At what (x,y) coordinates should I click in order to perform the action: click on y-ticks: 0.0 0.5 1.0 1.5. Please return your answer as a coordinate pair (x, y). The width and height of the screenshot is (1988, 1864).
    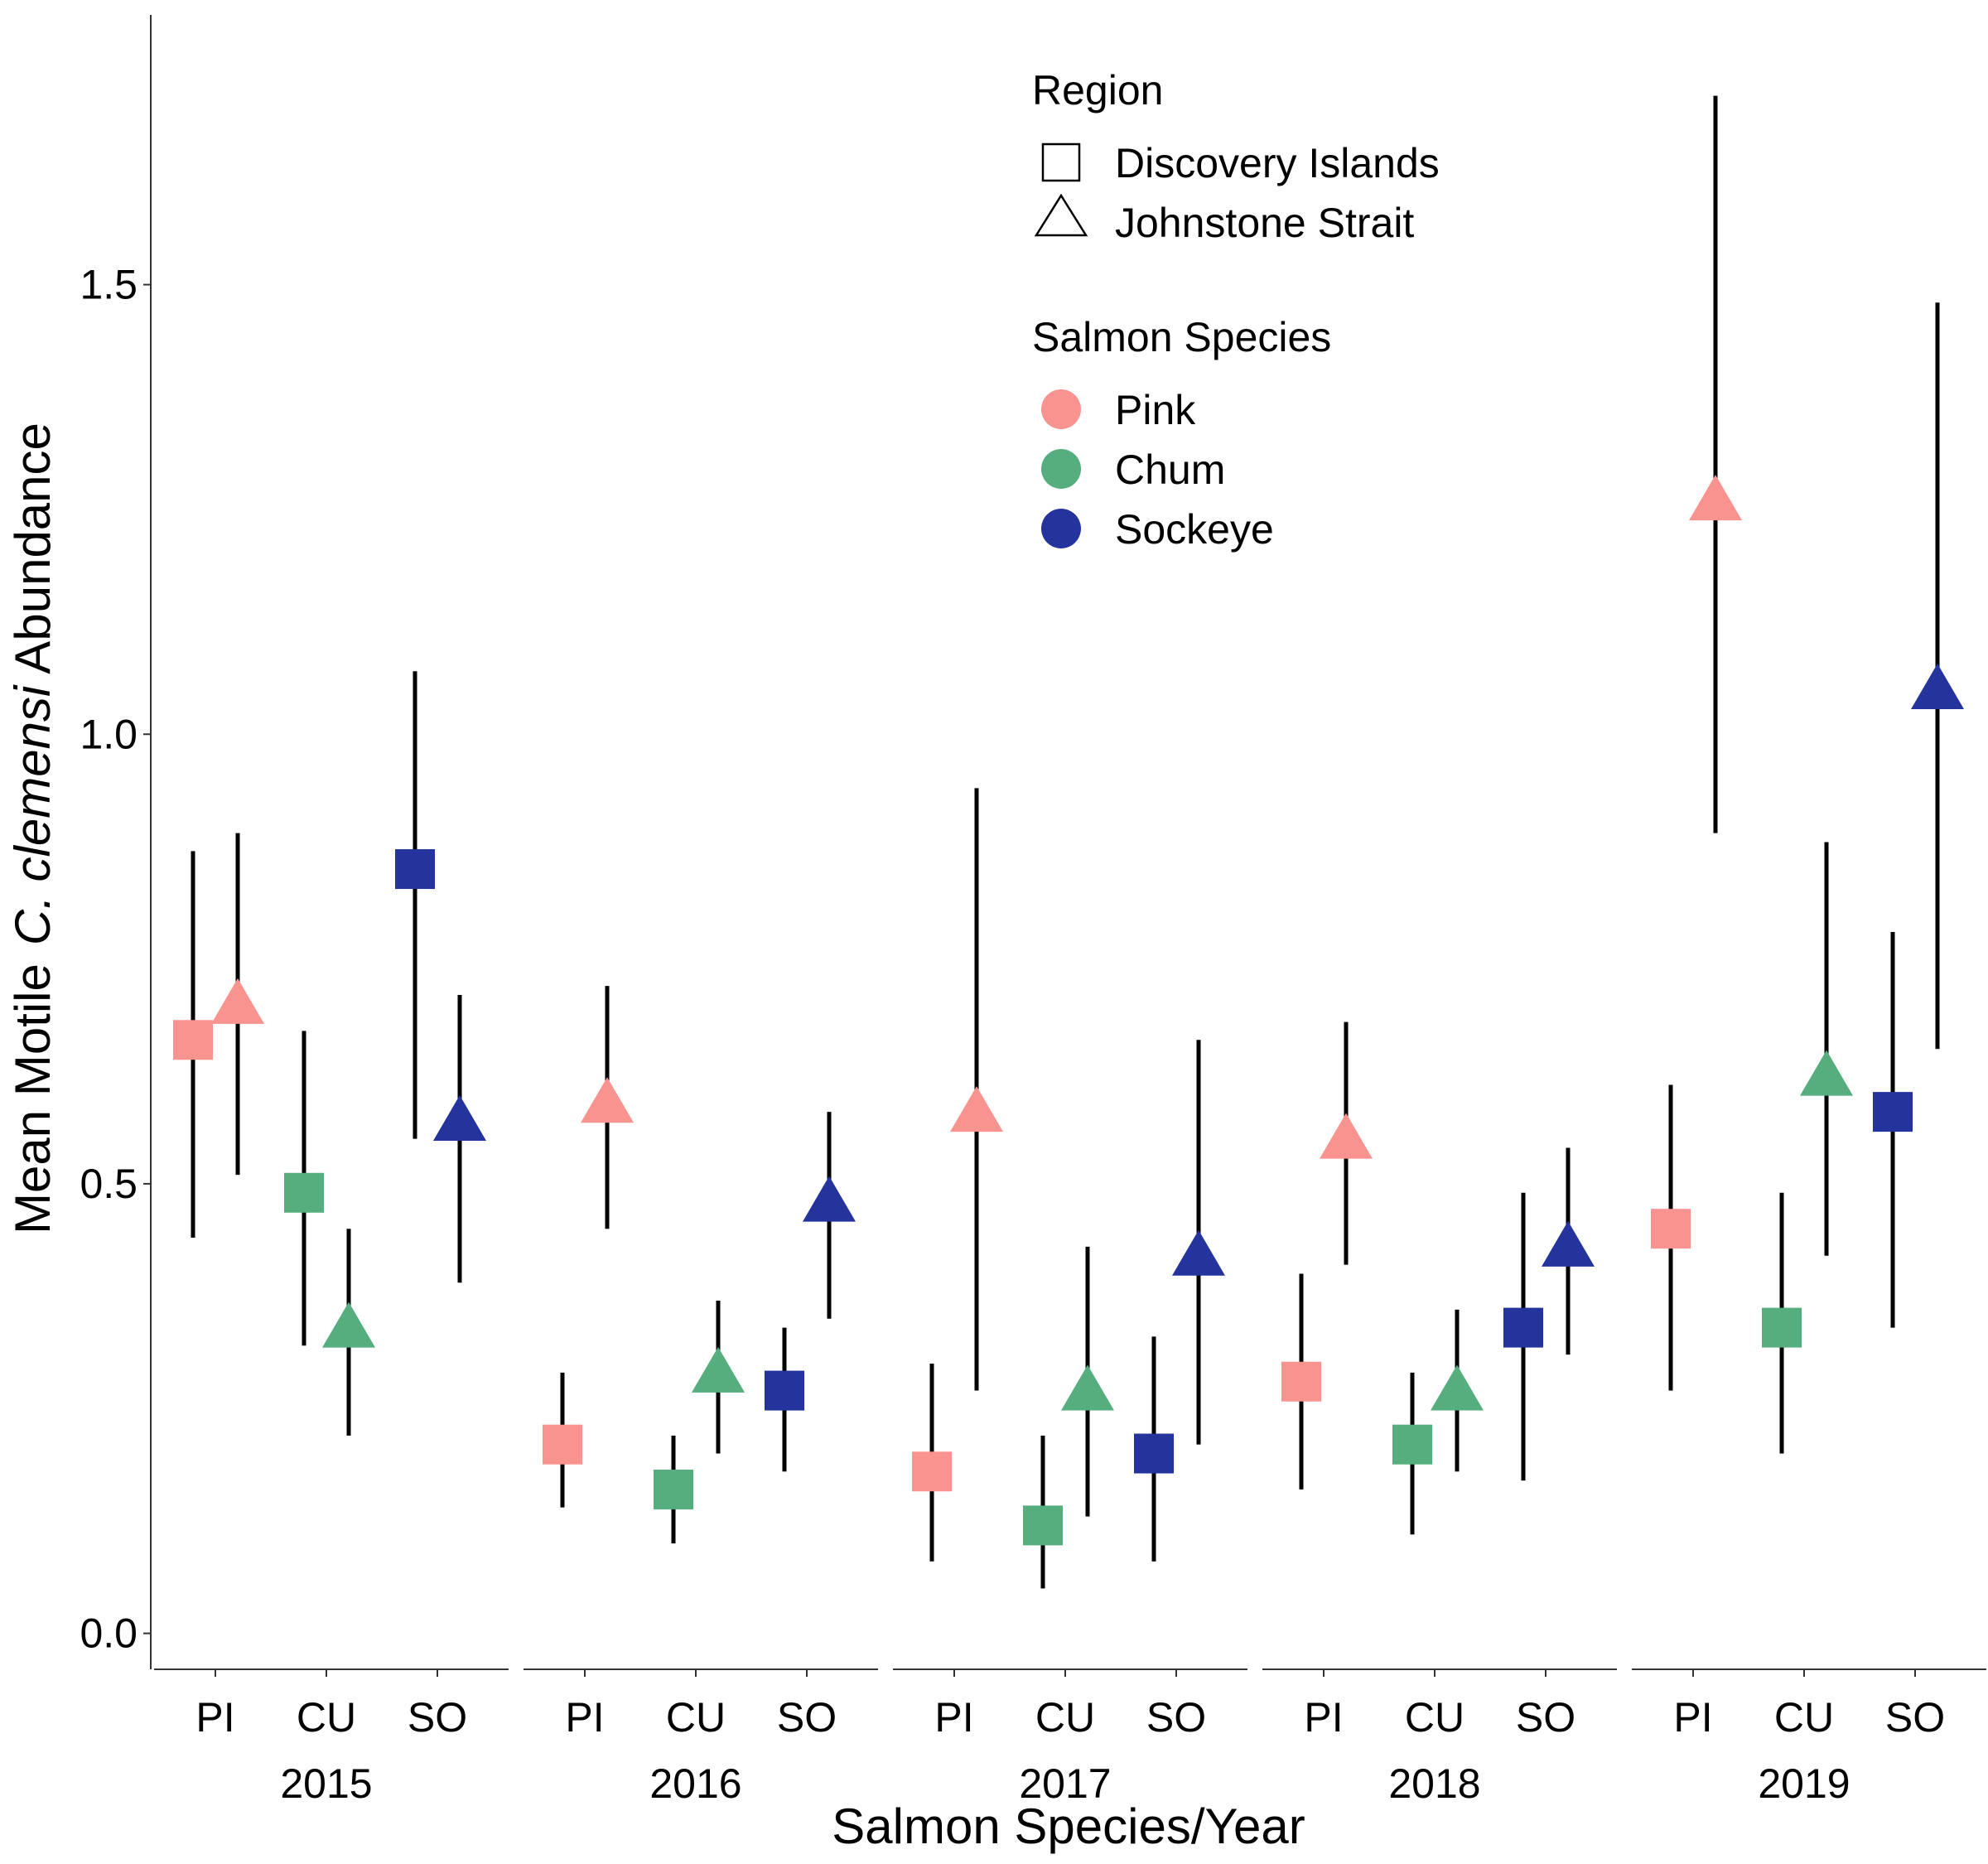
    Looking at the image, I should click on (115, 959).